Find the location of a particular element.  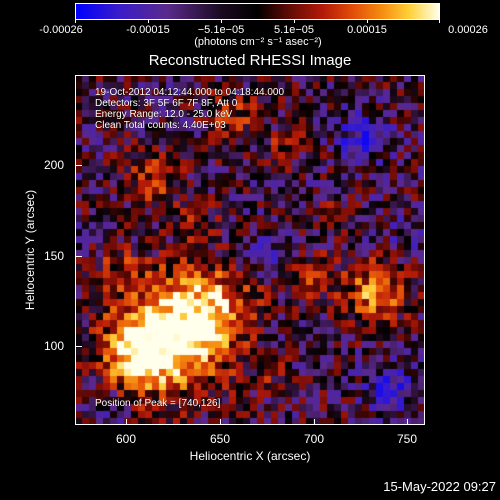

colorbar-tick-label: 0.00026 is located at coordinates (468, 30).